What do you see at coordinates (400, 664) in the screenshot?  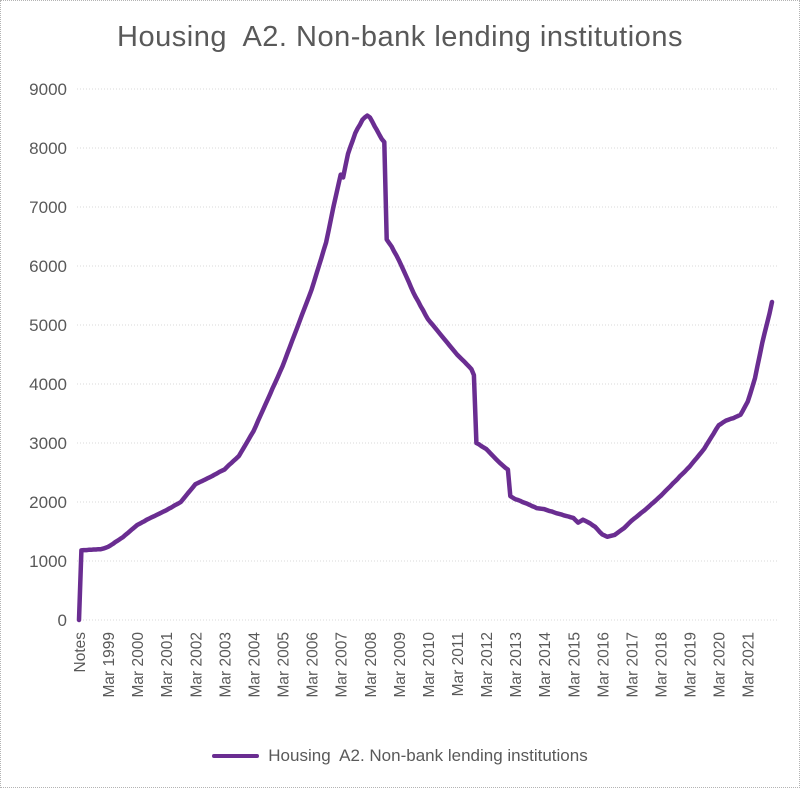 I see `x-tick-label-mar-2009: Mar 2009` at bounding box center [400, 664].